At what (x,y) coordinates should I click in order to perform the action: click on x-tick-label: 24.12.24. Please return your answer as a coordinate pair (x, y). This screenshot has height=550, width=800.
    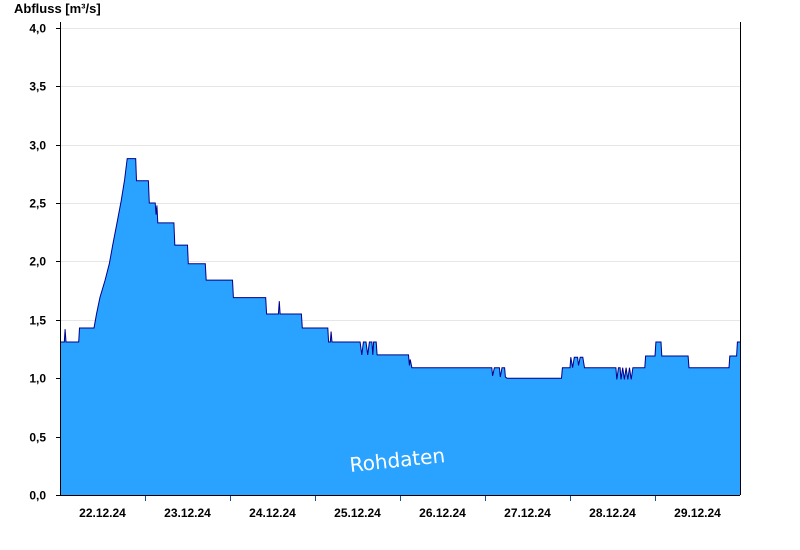
    Looking at the image, I should click on (272, 513).